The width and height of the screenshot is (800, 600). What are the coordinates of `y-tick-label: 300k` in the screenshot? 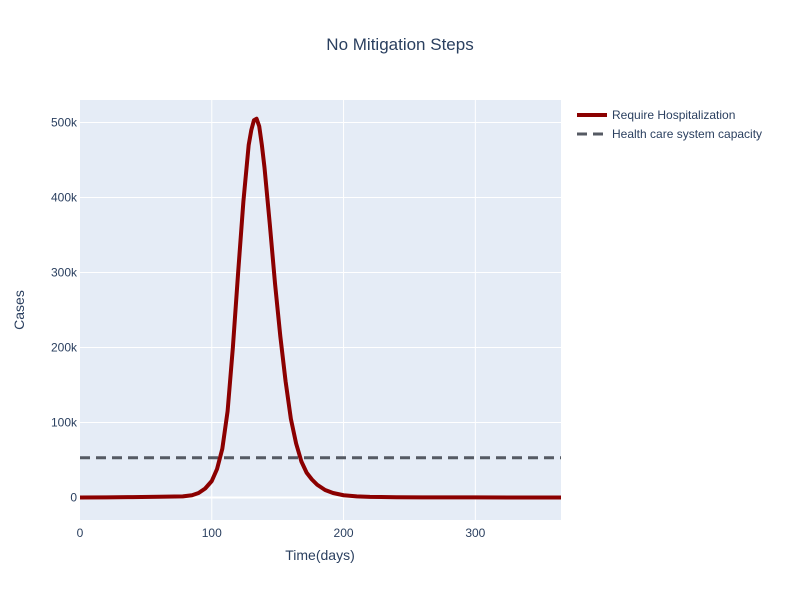 It's located at (64, 273).